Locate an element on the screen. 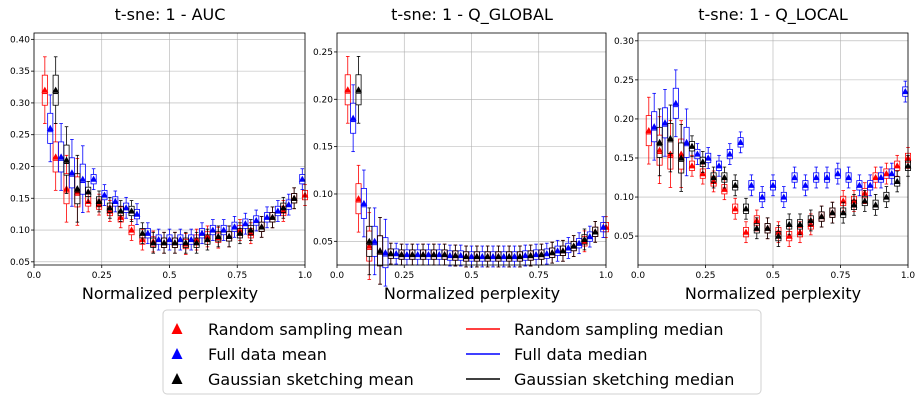  legend-label: Full data mean is located at coordinates (267, 354).